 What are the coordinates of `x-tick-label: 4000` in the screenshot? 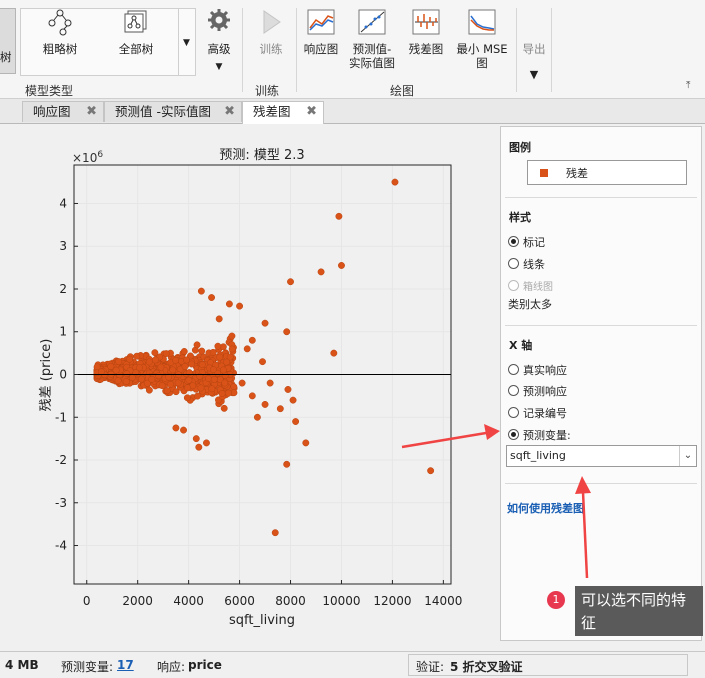 It's located at (188, 601).